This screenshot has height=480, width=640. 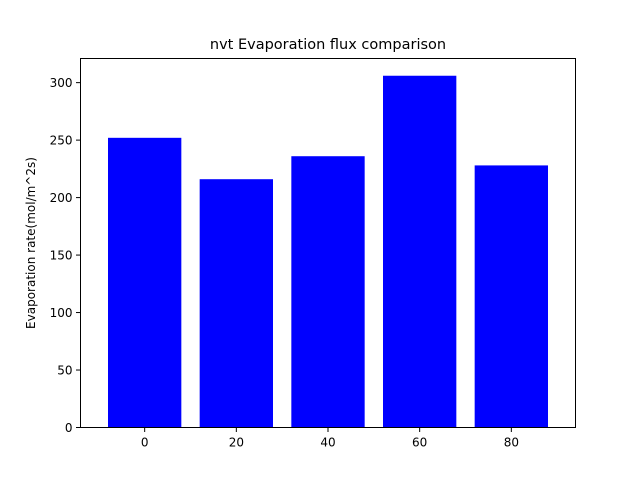 I want to click on y-tick-label: 150, so click(x=61, y=256).